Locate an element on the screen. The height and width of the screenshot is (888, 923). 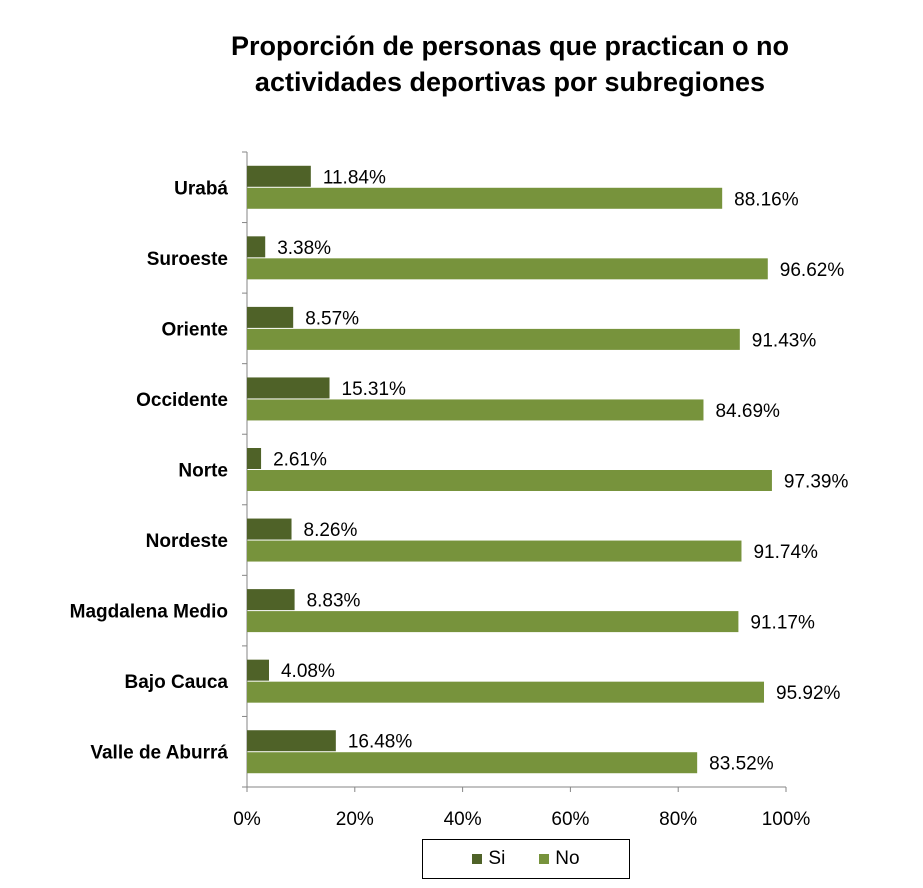
category-label: Oriente is located at coordinates (194, 329).